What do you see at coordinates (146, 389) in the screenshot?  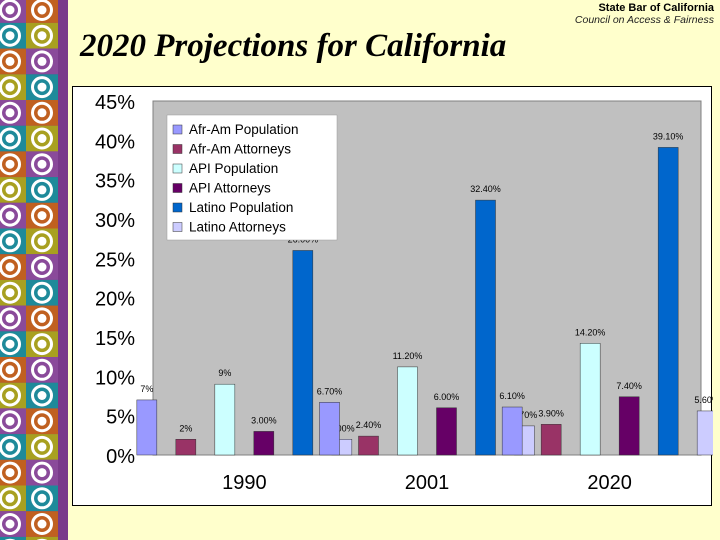 I see `data-label: 7%` at bounding box center [146, 389].